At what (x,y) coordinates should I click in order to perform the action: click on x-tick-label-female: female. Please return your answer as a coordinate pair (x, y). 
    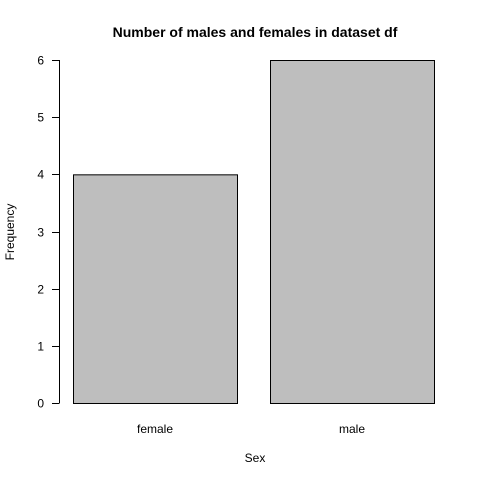
    Looking at the image, I should click on (155, 429).